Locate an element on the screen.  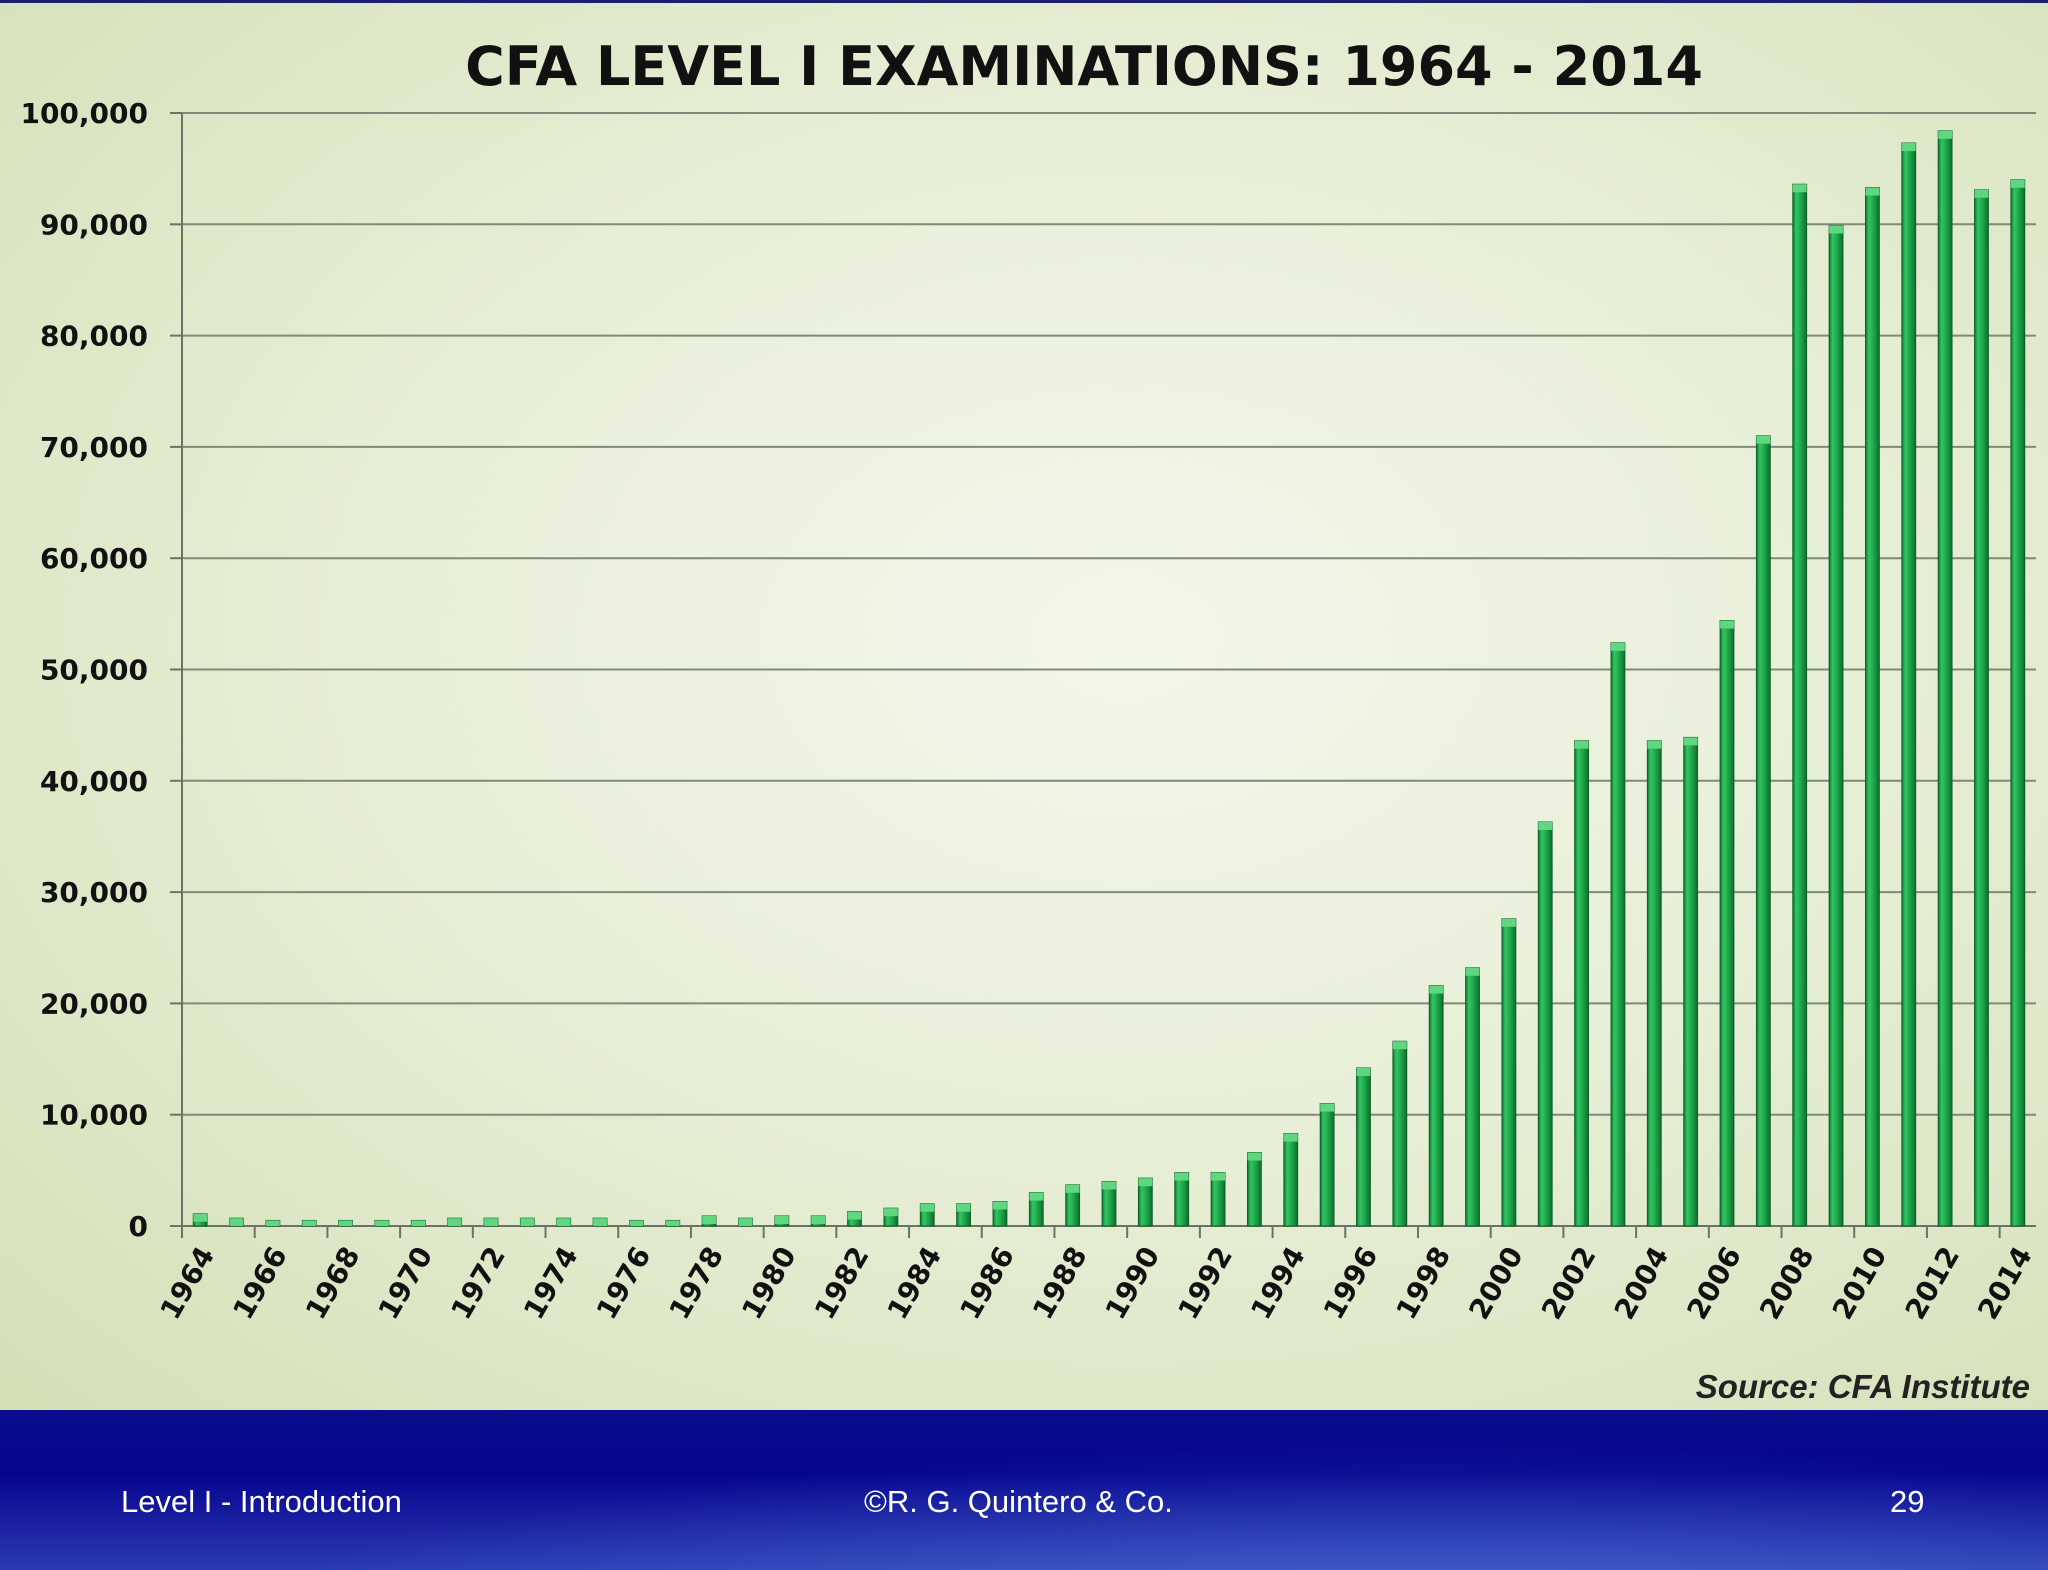
x-tick-label: 1998 is located at coordinates (1424, 1283).